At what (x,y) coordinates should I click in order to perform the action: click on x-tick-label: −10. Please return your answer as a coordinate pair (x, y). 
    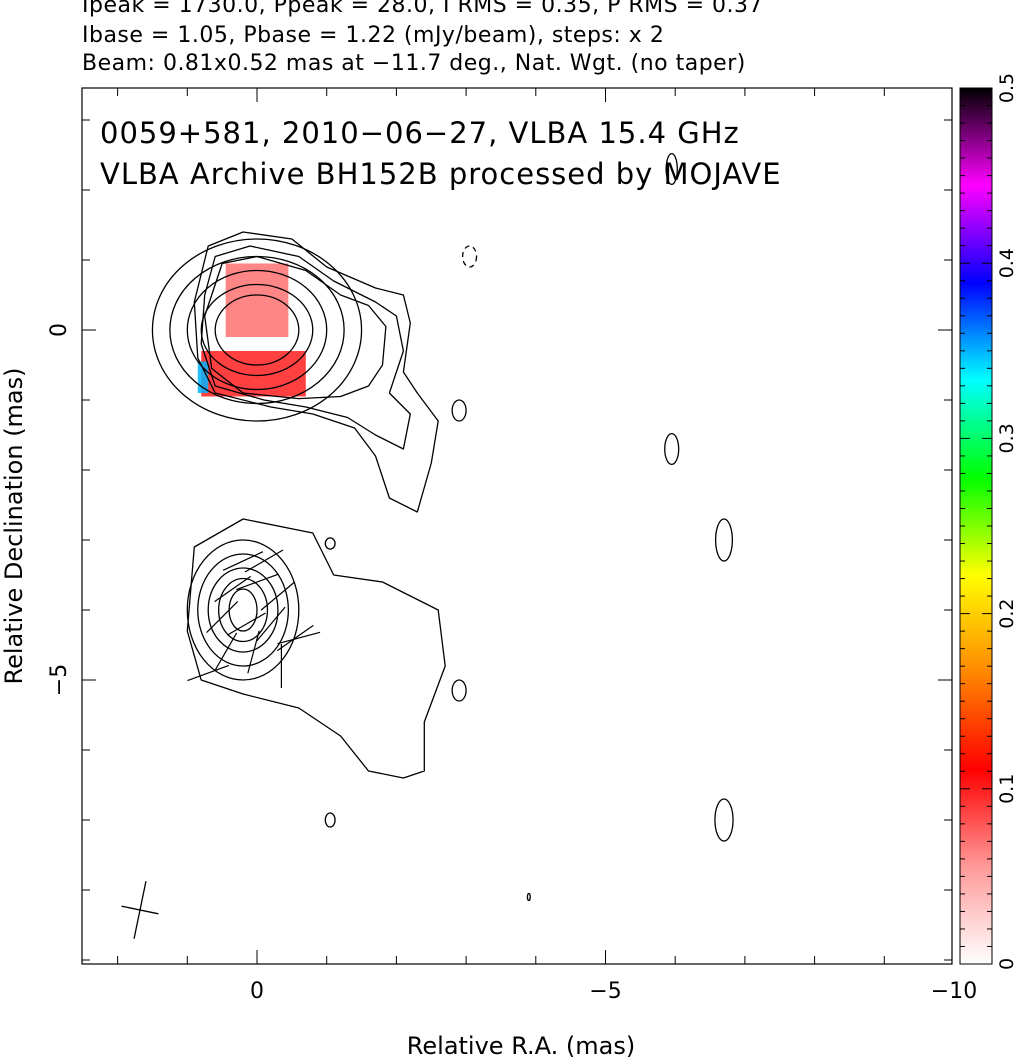
    Looking at the image, I should click on (954, 991).